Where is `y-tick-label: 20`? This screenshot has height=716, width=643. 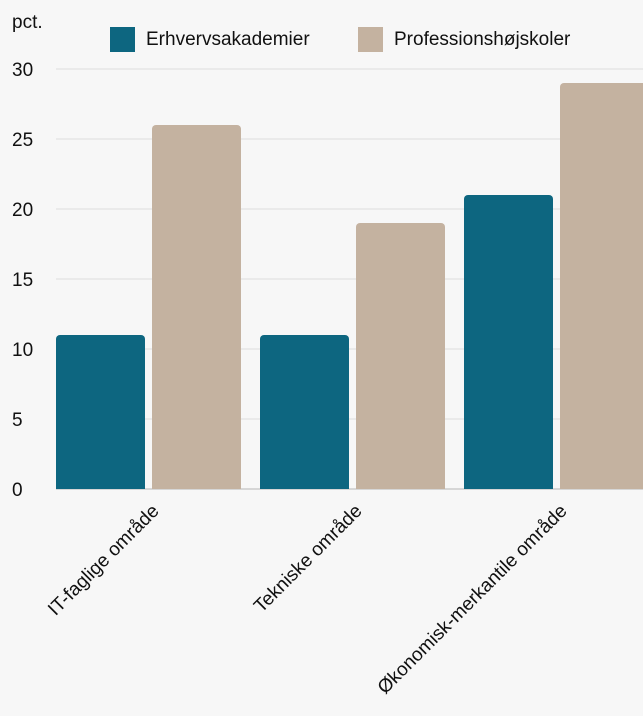 y-tick-label: 20 is located at coordinates (22, 210).